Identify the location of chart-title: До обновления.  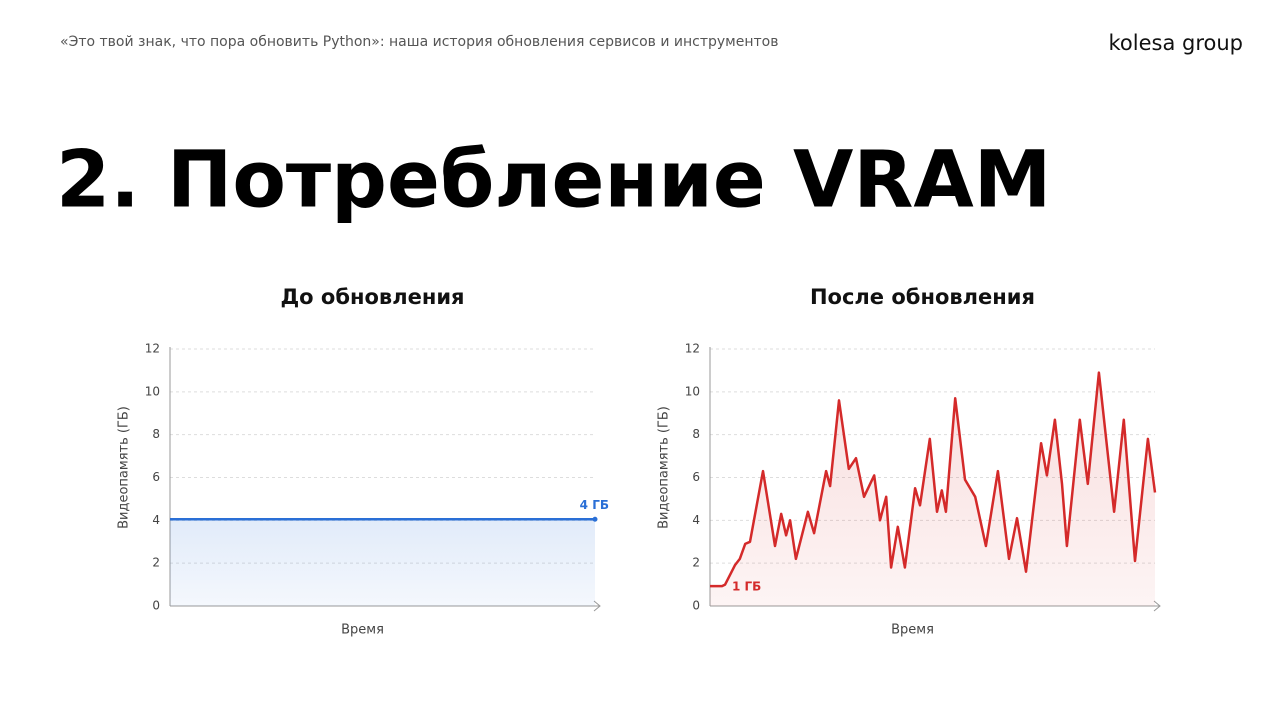
(372, 297).